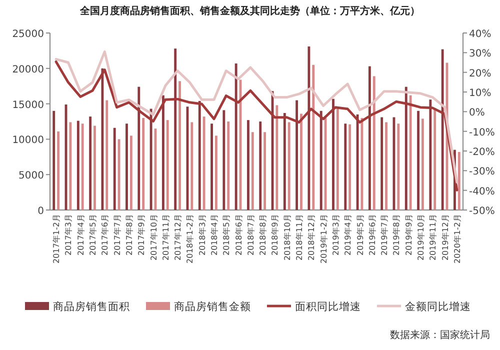 This screenshot has height=350, width=500. I want to click on x-tick-label: 2017年4月, so click(81, 235).